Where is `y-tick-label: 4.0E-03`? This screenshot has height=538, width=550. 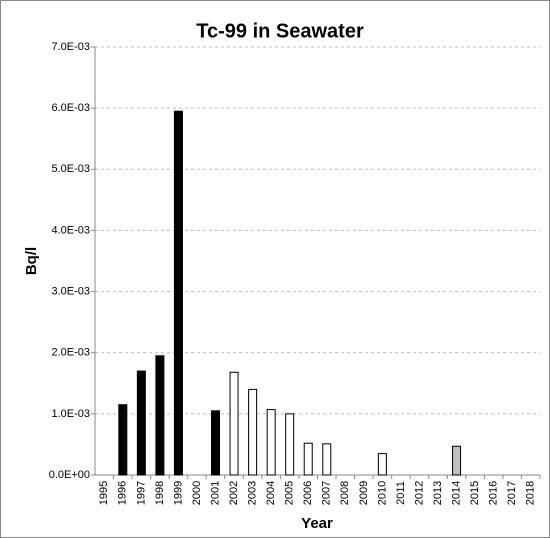 y-tick-label: 4.0E-03 is located at coordinates (70, 230).